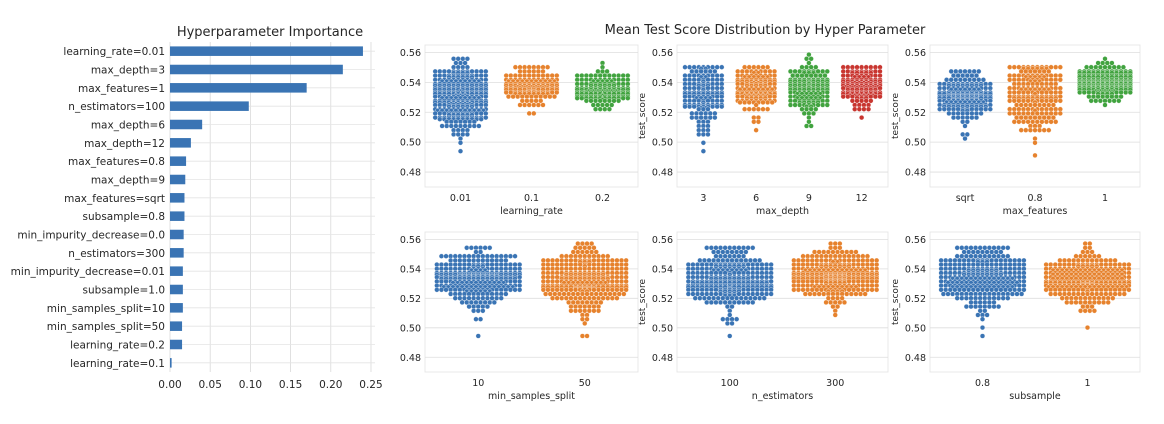 The width and height of the screenshot is (1164, 424). What do you see at coordinates (1105, 198) in the screenshot?
I see `swarm-xtick-label: 1` at bounding box center [1105, 198].